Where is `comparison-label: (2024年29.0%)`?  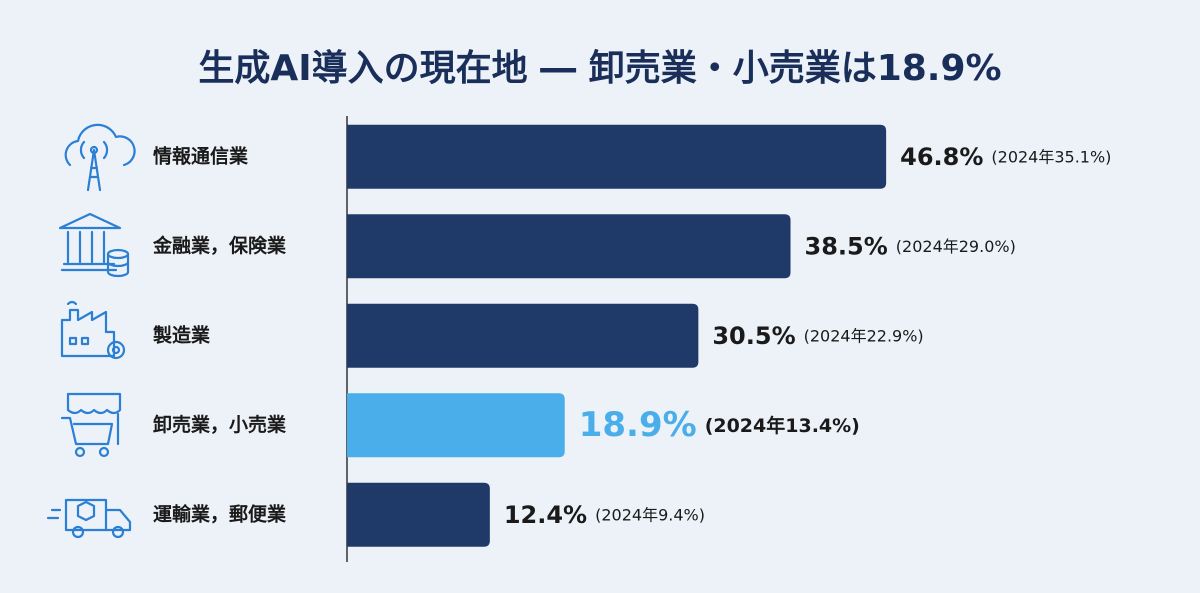
comparison-label: (2024年29.0%) is located at coordinates (956, 246).